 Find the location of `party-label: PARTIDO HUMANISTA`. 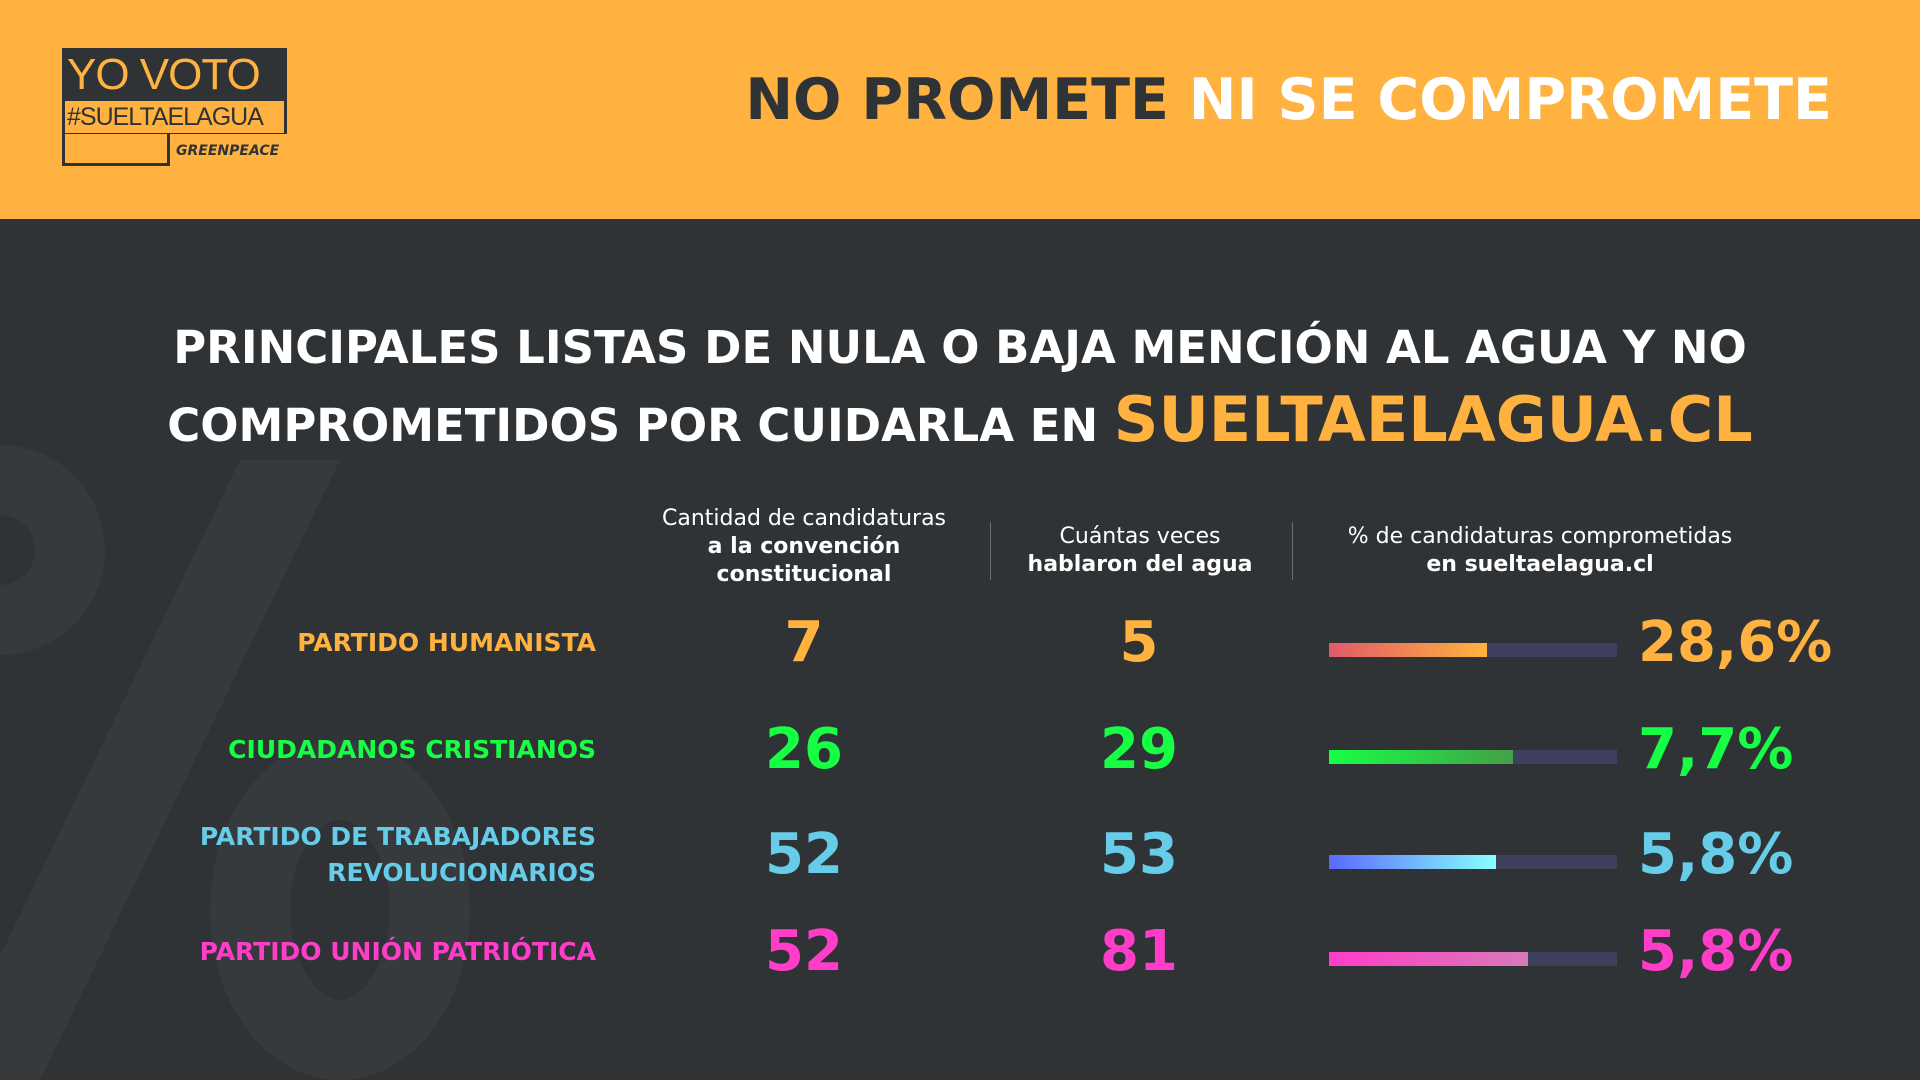

party-label: PARTIDO HUMANISTA is located at coordinates (446, 642).